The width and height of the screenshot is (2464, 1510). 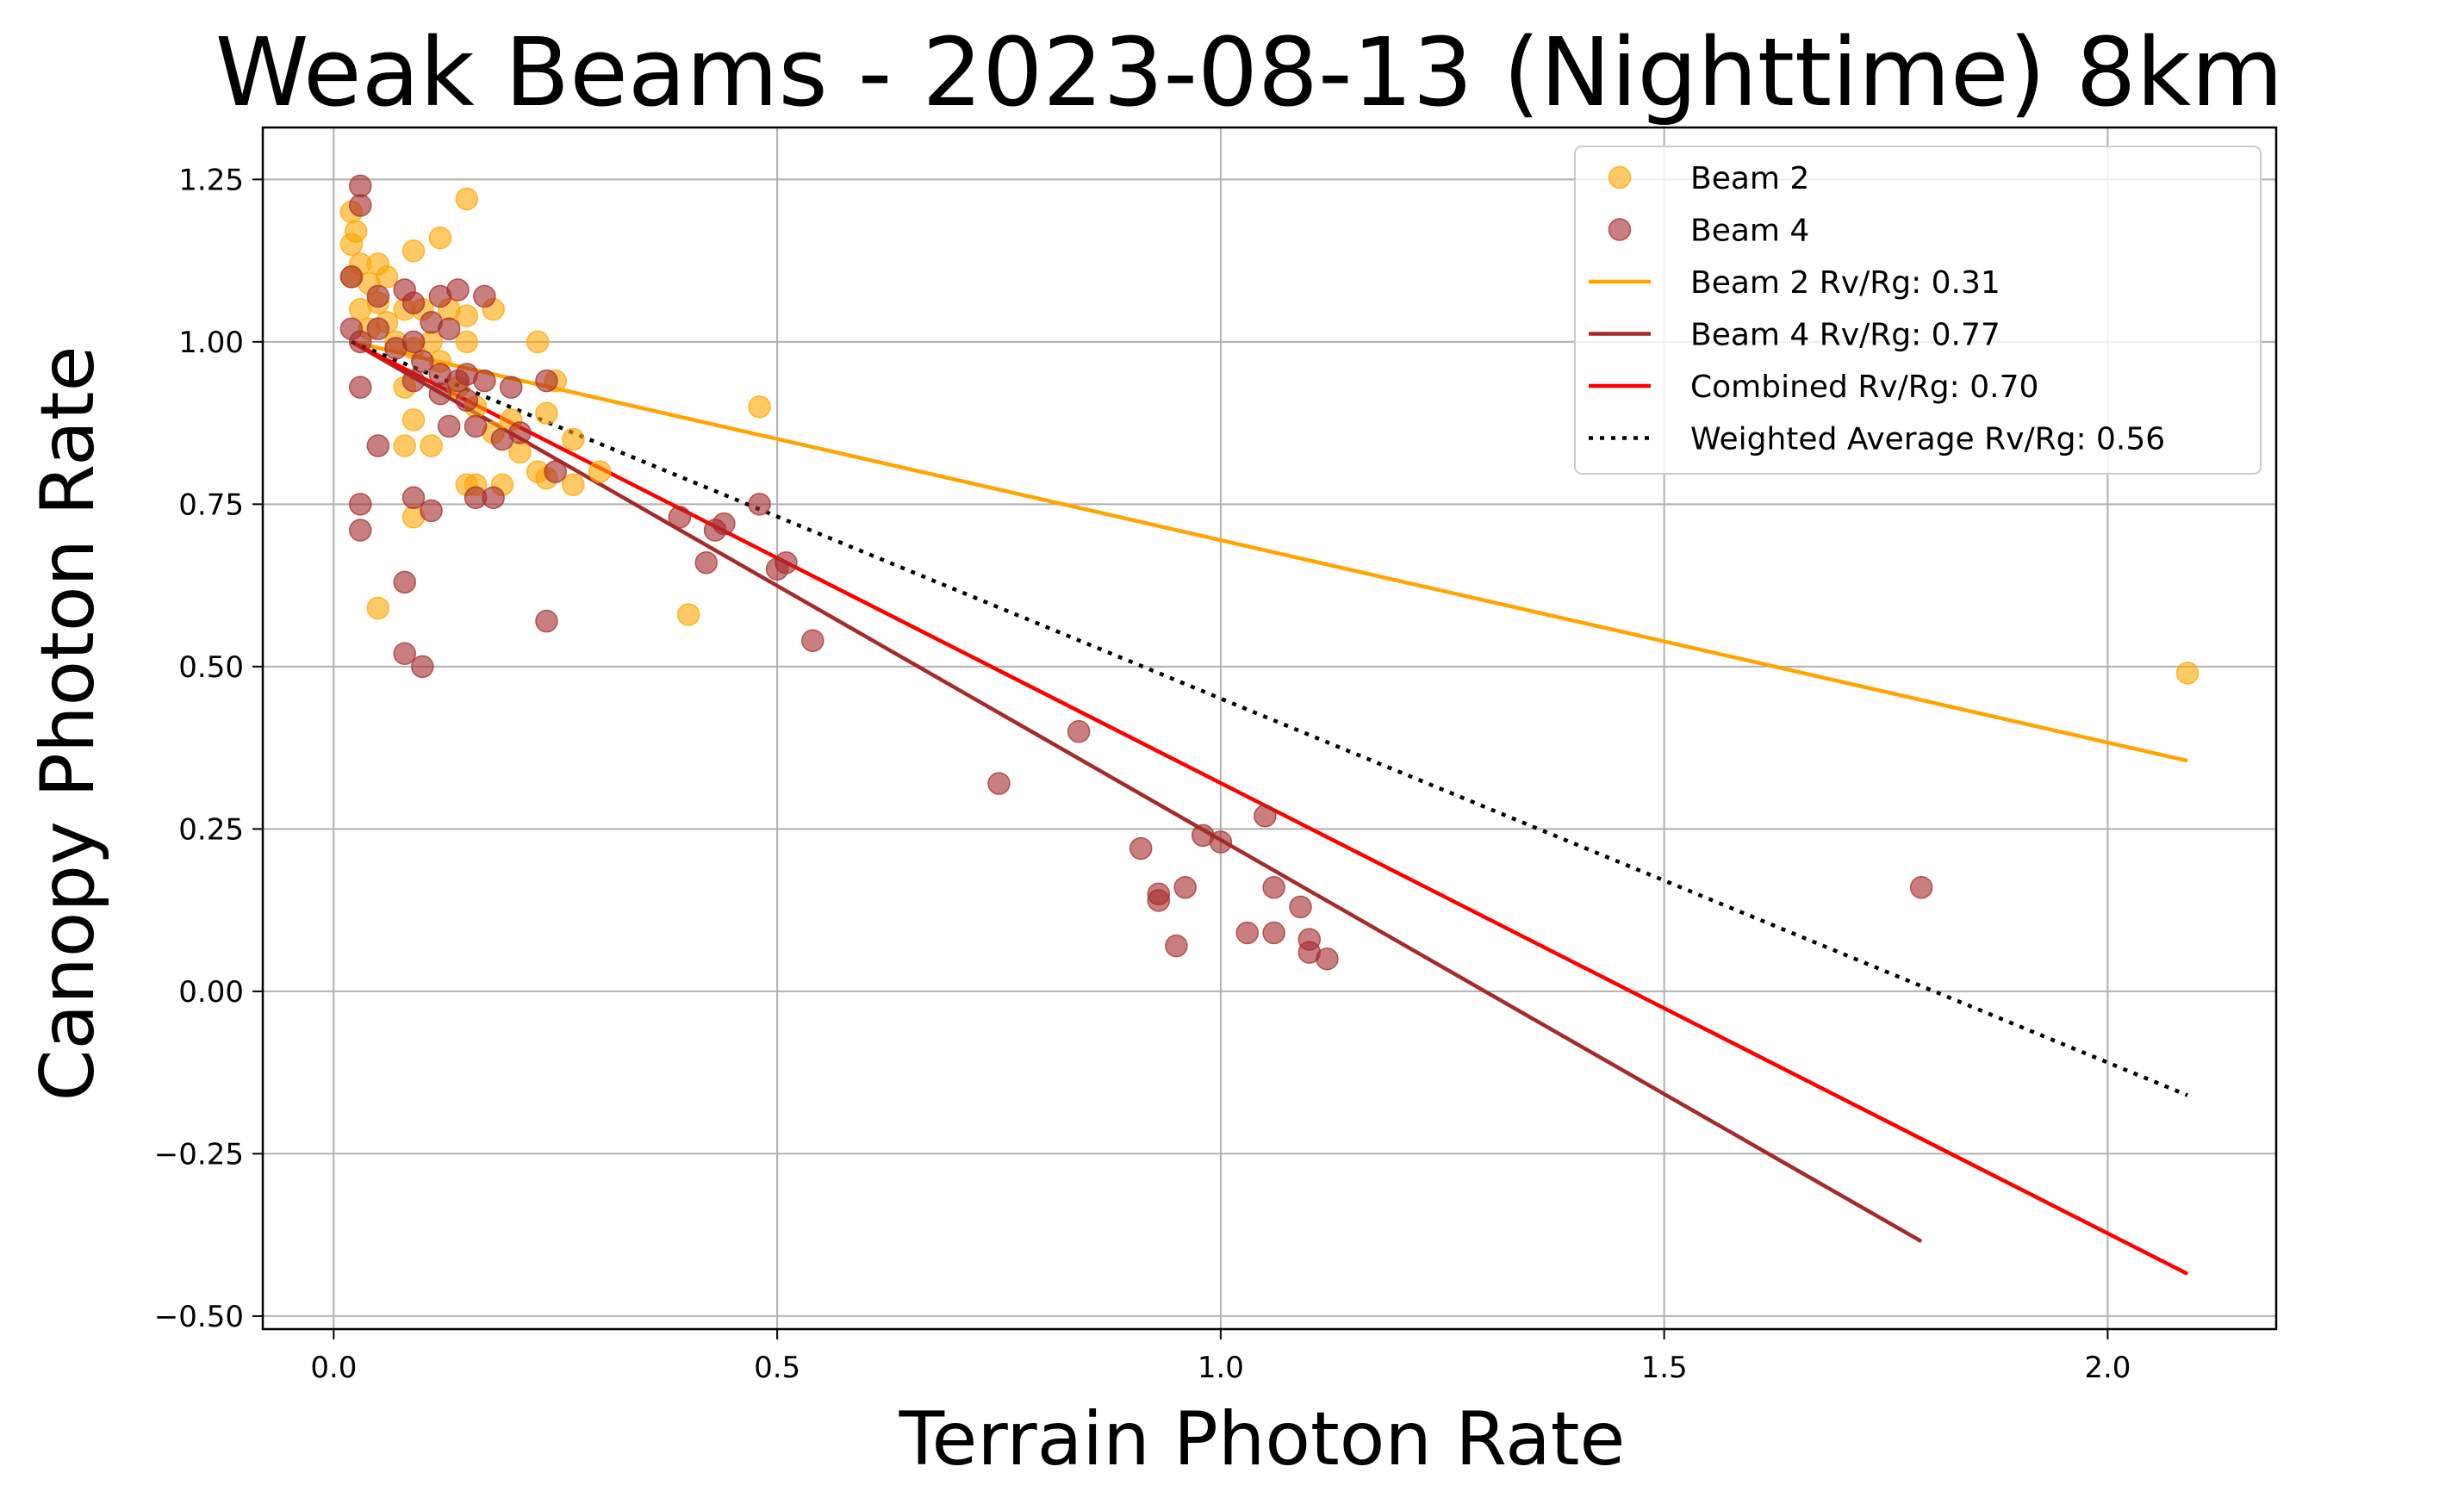 What do you see at coordinates (1928, 439) in the screenshot?
I see `legend-label: Weighted Average Rv/Rg: 0.56` at bounding box center [1928, 439].